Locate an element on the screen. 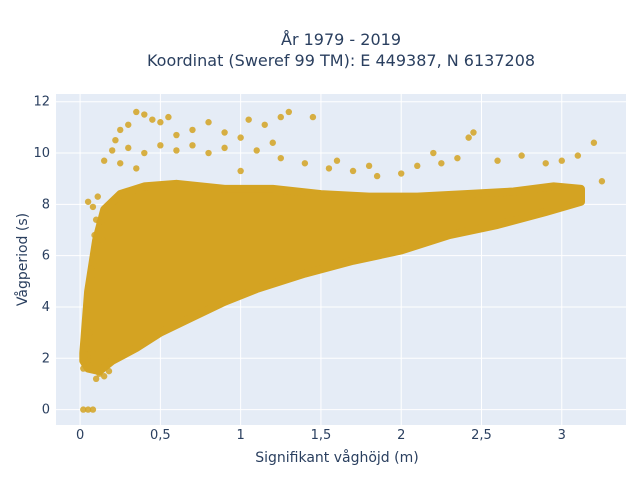 Image resolution: width=640 pixels, height=480 pixels. y-tick-label: 2 is located at coordinates (46, 358).